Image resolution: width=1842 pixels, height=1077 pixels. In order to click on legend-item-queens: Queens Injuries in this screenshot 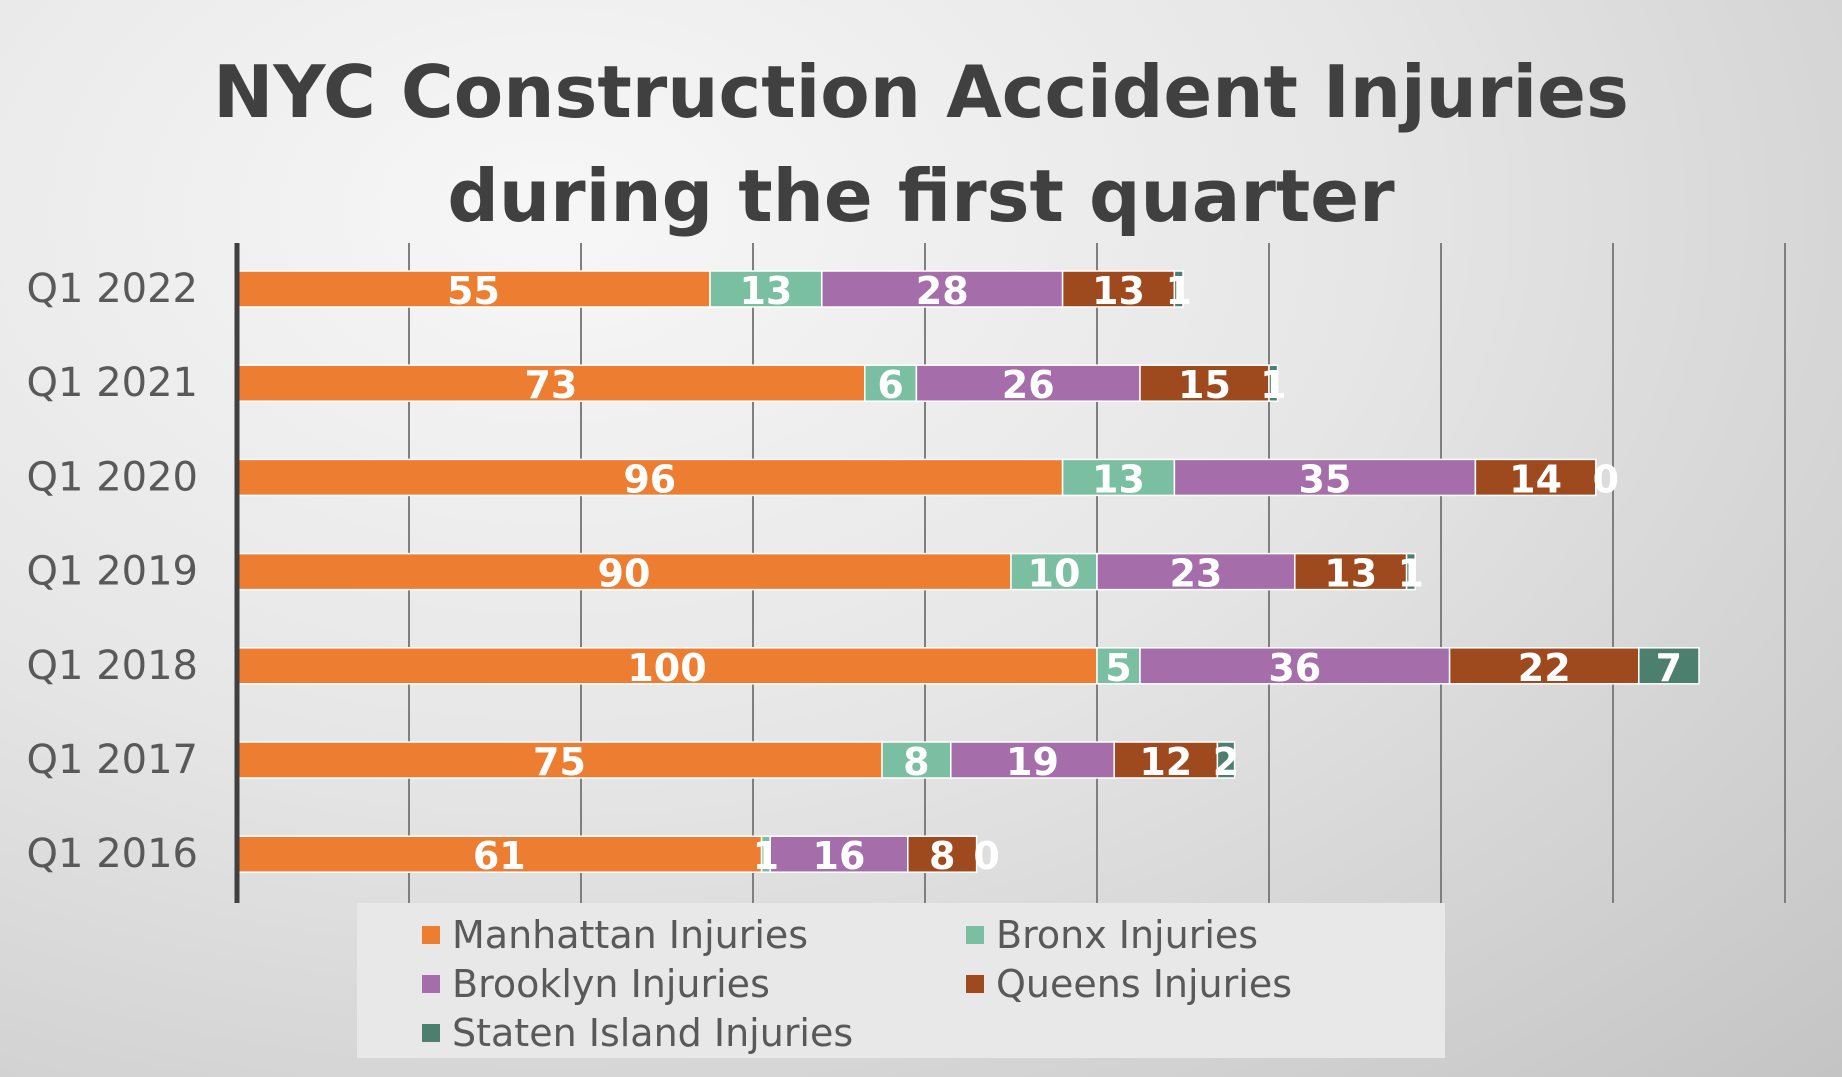, I will do `click(1129, 984)`.